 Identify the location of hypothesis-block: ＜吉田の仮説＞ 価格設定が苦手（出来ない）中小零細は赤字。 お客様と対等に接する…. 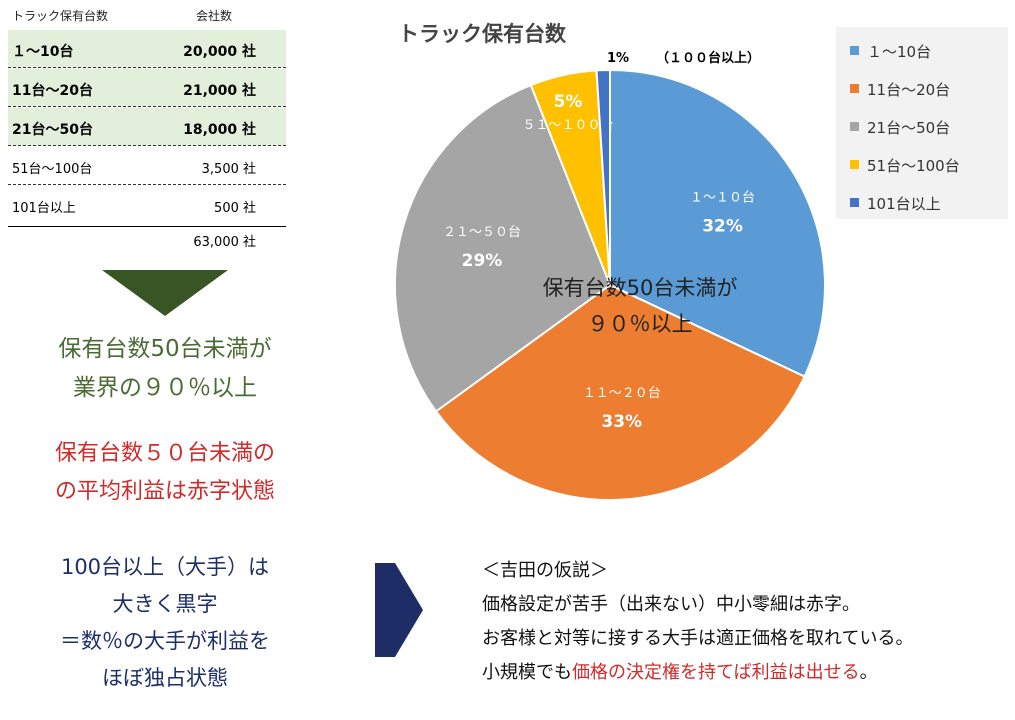
(697, 622).